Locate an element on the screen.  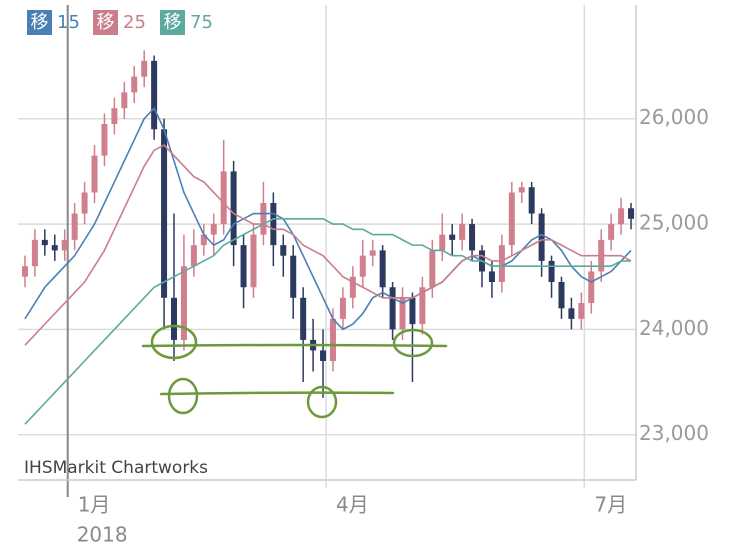
y-tick-label: 24,000 is located at coordinates (674, 328).